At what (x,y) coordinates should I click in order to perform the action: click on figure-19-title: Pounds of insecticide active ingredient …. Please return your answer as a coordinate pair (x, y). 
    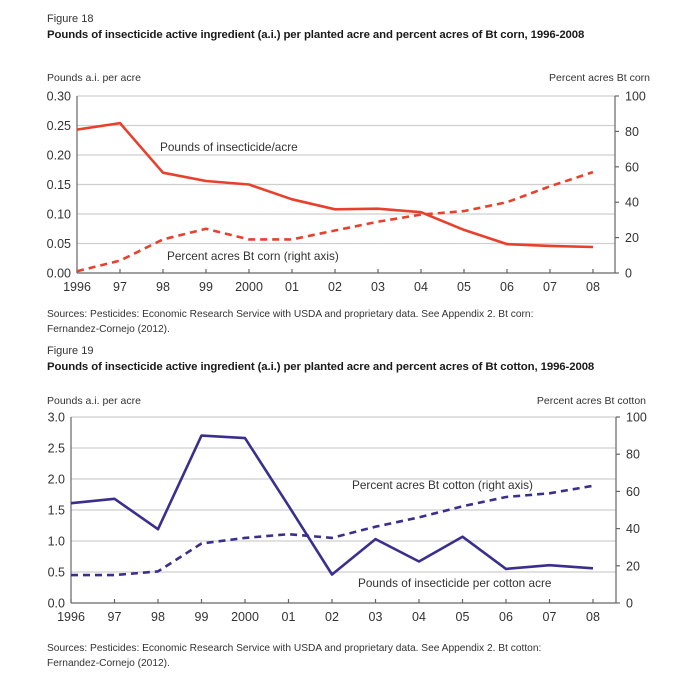
    Looking at the image, I should click on (321, 367).